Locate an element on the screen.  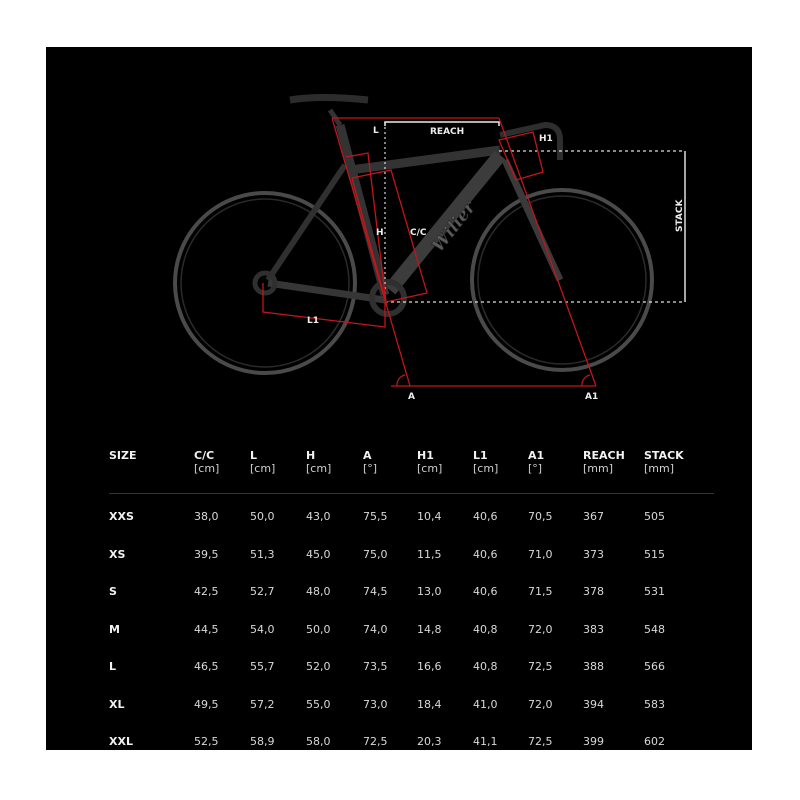
value-cell: 42,5 is located at coordinates (206, 592).